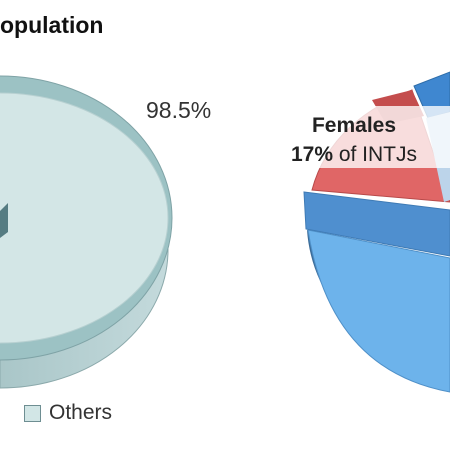 Image resolution: width=450 pixels, height=450 pixels. Describe the element at coordinates (81, 412) in the screenshot. I see `legend-label-others: Others` at that location.